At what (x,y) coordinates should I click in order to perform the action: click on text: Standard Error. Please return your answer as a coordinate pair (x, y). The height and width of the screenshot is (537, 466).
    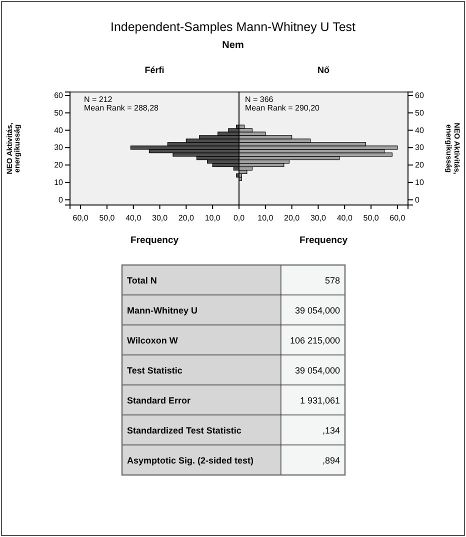
    Looking at the image, I should click on (159, 401).